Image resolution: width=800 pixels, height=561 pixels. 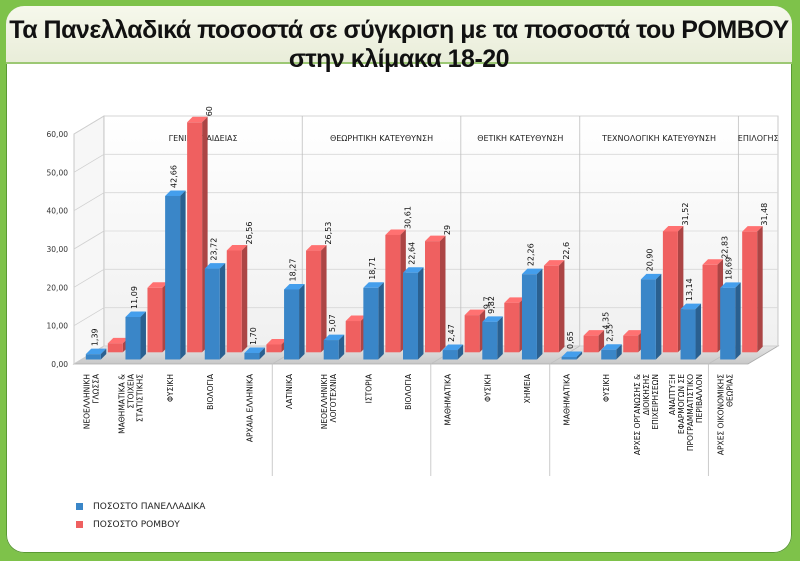 I want to click on legend-label-romvou: ΠΟΣΟΣΤΟ ΡΟΜΒΟΥ, so click(x=136, y=525).